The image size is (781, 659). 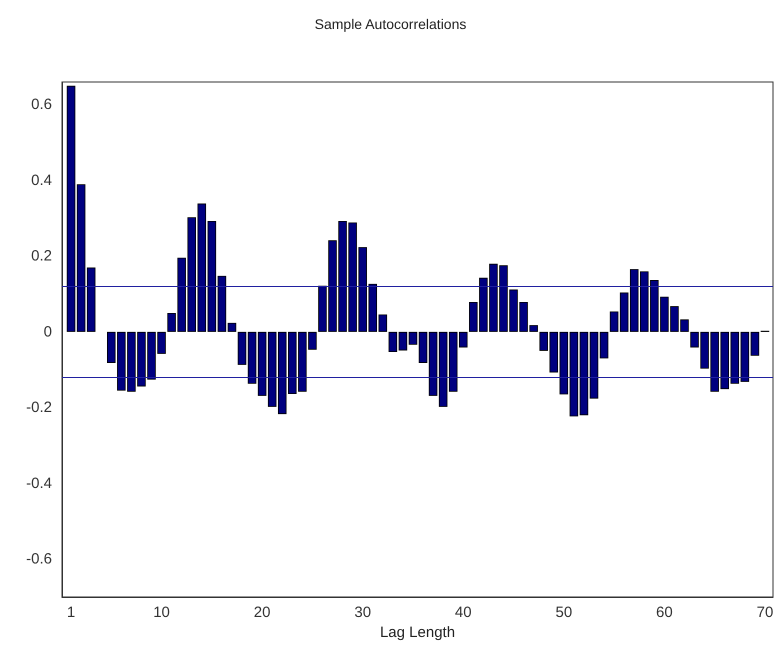 I want to click on x-tick-label: 20, so click(x=262, y=612).